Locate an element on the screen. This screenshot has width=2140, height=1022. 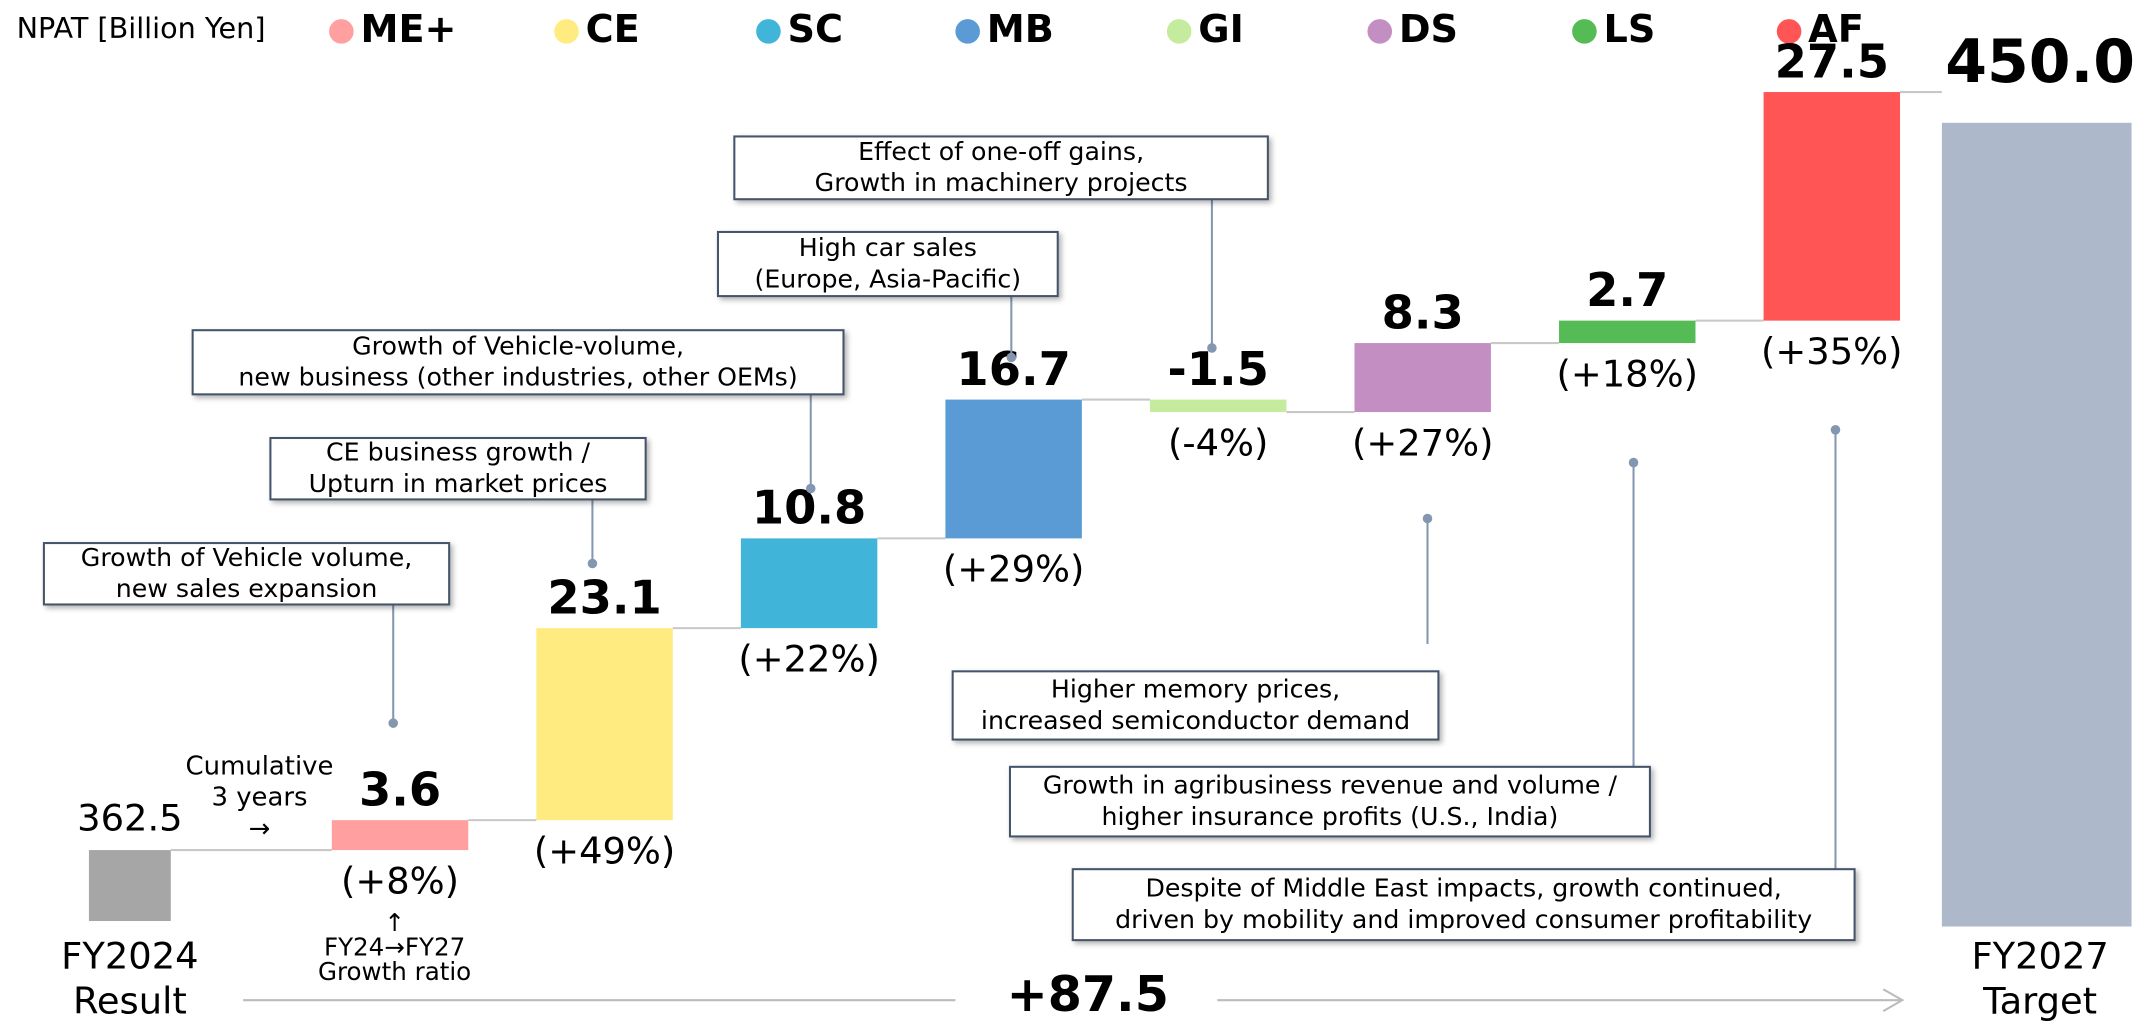
start-label: FY2024 is located at coordinates (129, 955).